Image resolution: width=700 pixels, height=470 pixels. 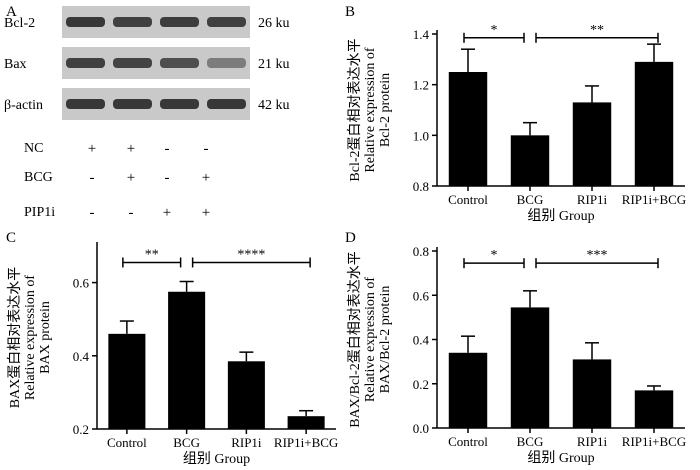 What do you see at coordinates (421, 428) in the screenshot?
I see `y-tick-label: 0.0` at bounding box center [421, 428].